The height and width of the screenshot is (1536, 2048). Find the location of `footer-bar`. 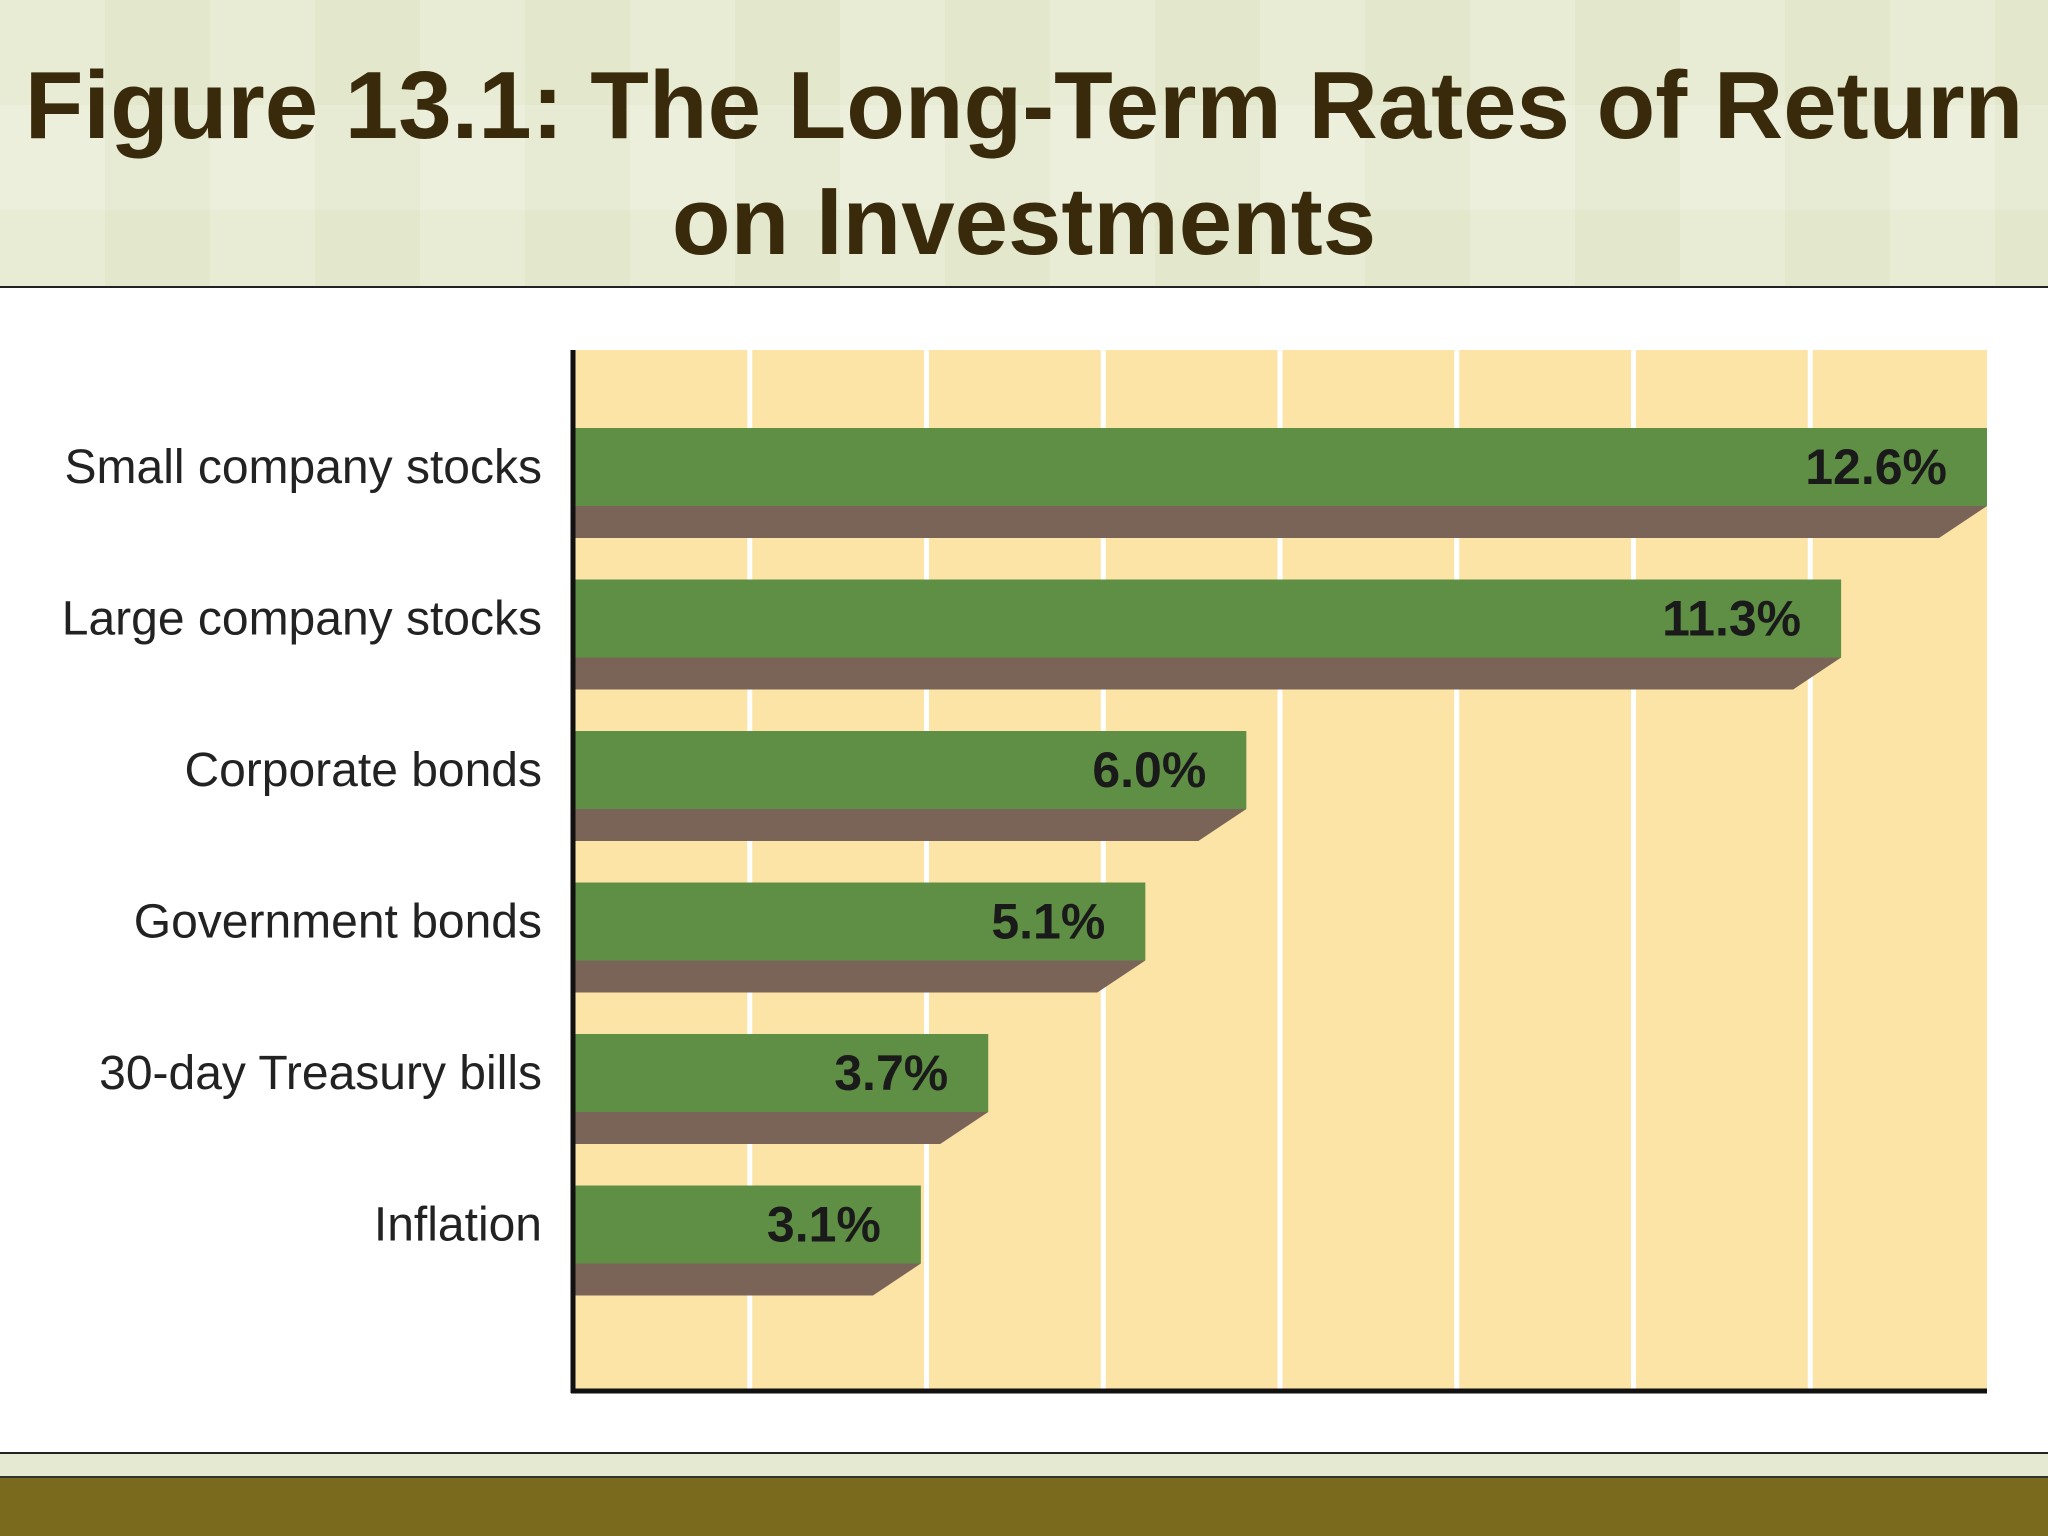

footer-bar is located at coordinates (1024, 1507).